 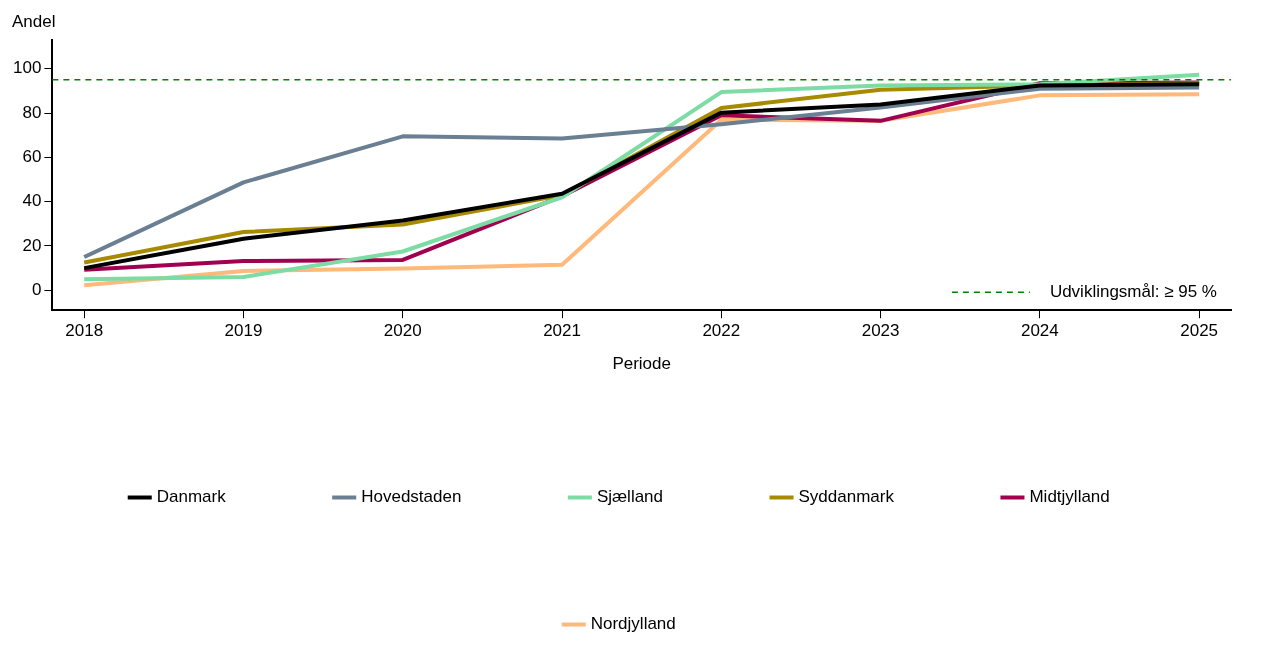 I want to click on y-tick-label: 100, so click(x=27, y=68).